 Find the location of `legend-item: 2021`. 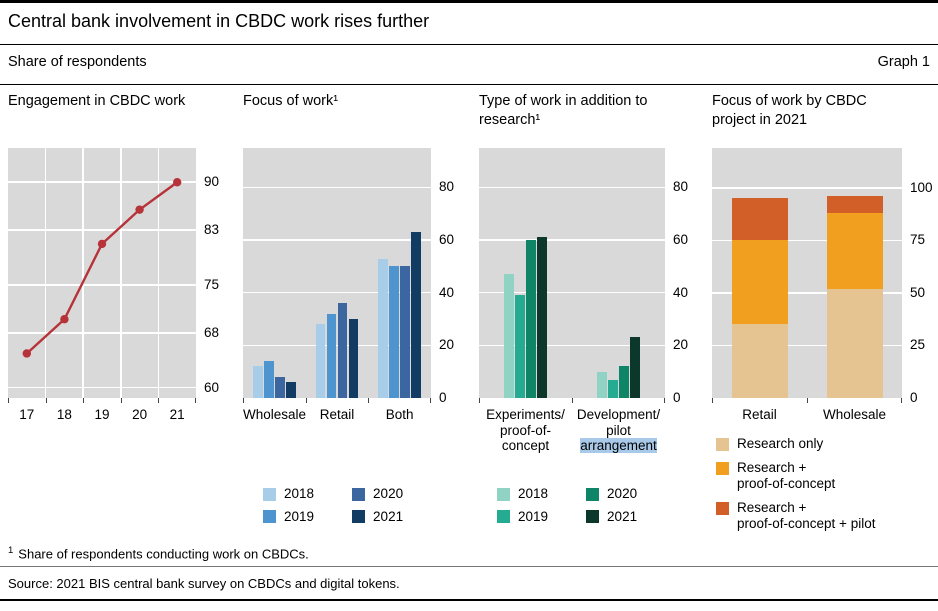

legend-item: 2021 is located at coordinates (611, 517).